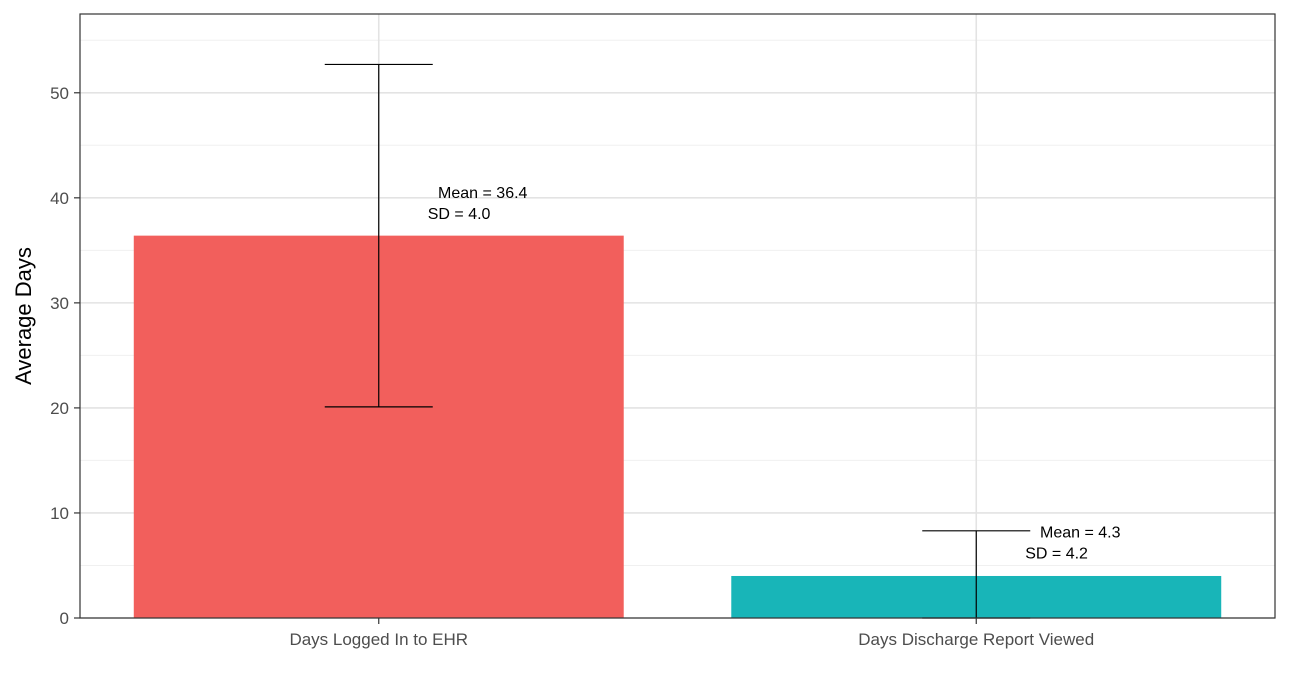 The width and height of the screenshot is (1289, 695). What do you see at coordinates (59, 303) in the screenshot?
I see `y-tick-label: 30` at bounding box center [59, 303].